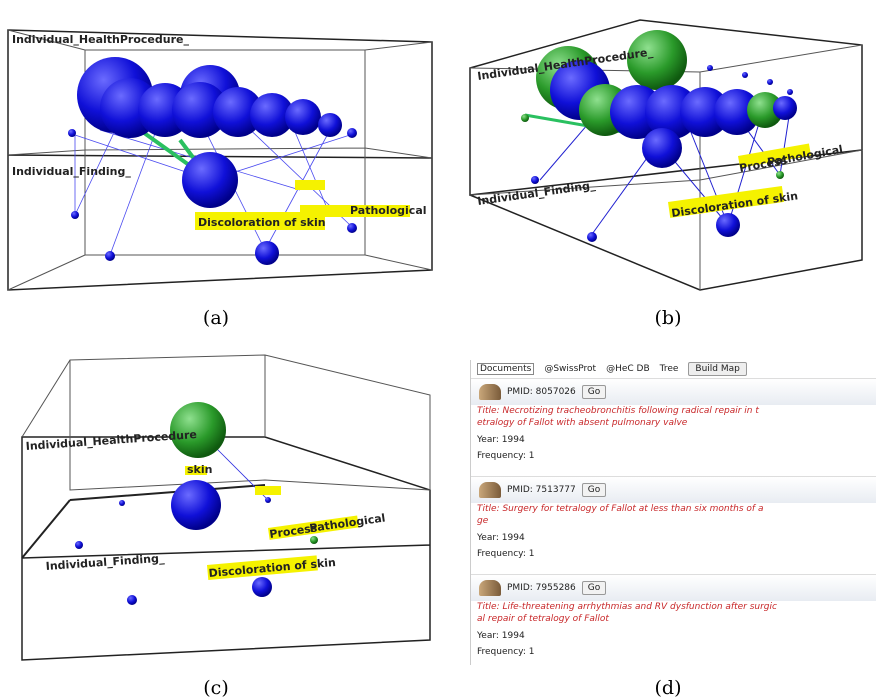 This screenshot has width=876, height=700. Describe the element at coordinates (570, 369) in the screenshot. I see `toolbar-item: @SwissProt` at that location.